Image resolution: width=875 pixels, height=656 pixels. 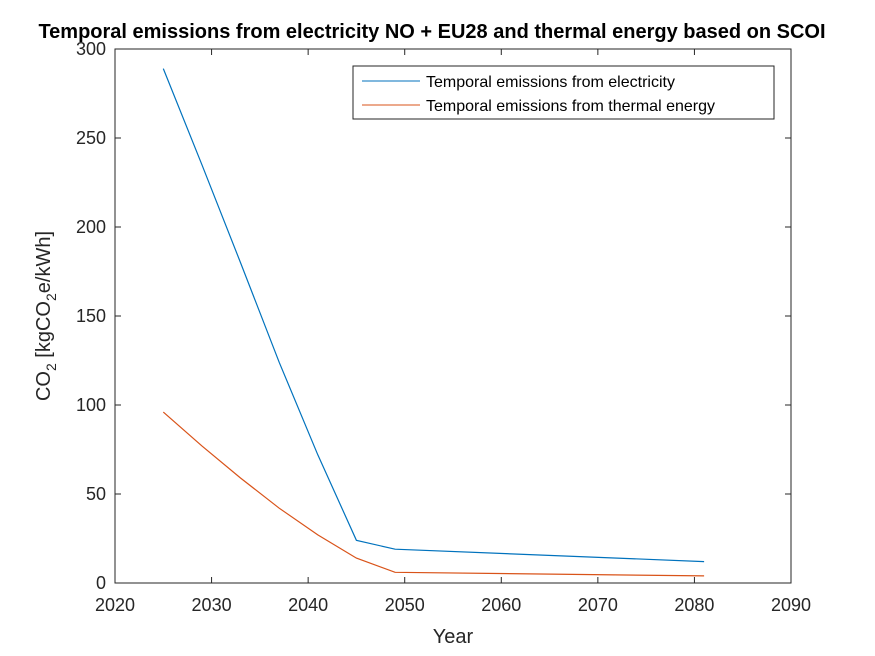 I want to click on x-tick-label: 2030, so click(x=212, y=605).